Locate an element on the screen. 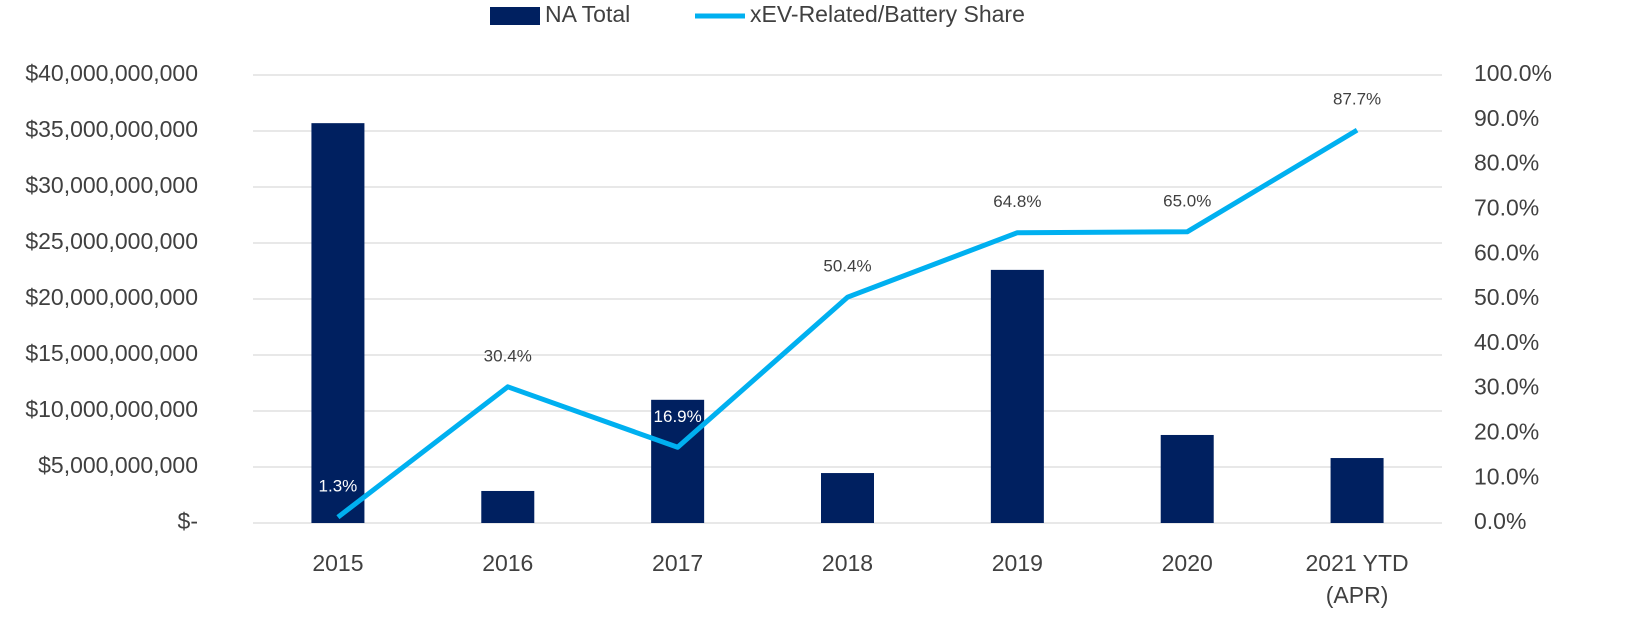 The image size is (1627, 638). x-tick-label: 2020 is located at coordinates (1187, 563).